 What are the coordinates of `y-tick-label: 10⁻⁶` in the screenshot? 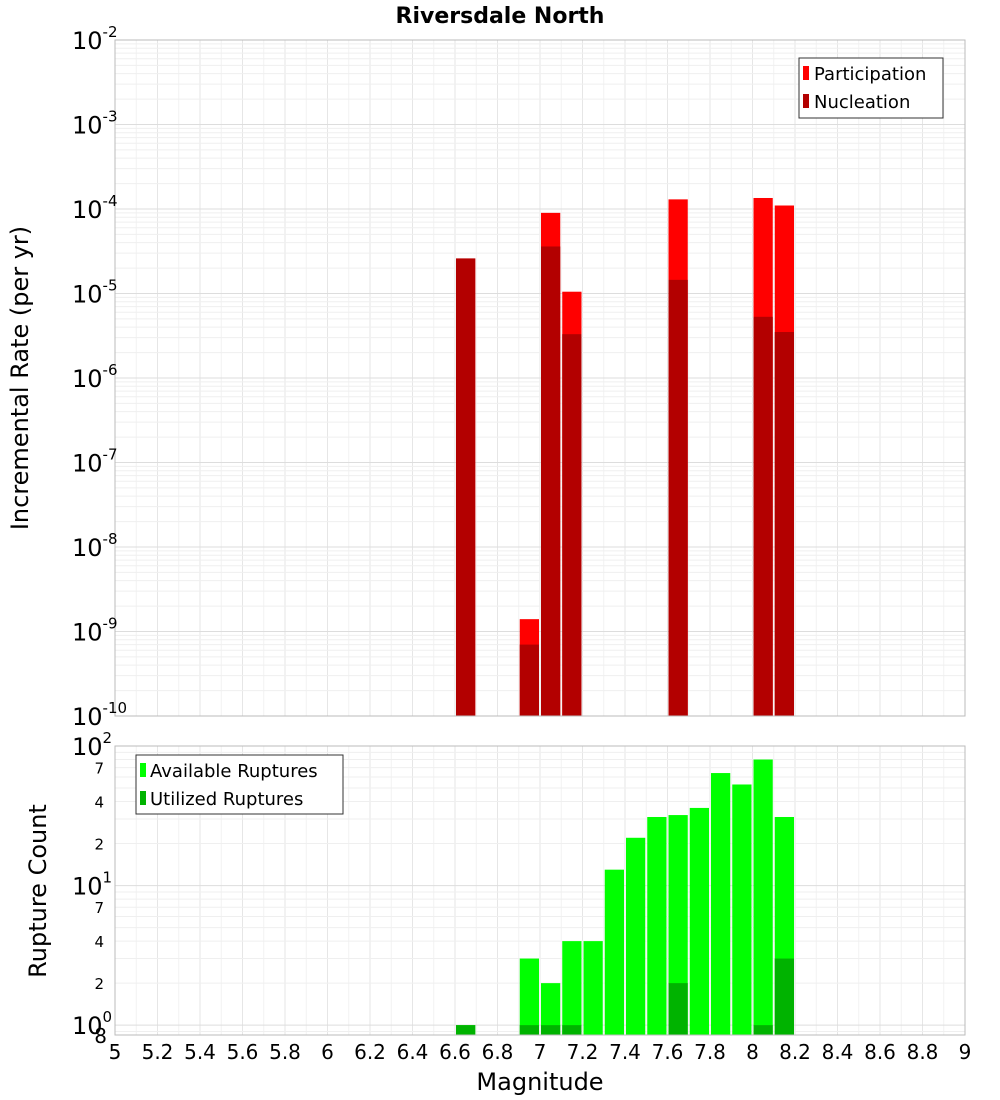 It's located at (95, 377).